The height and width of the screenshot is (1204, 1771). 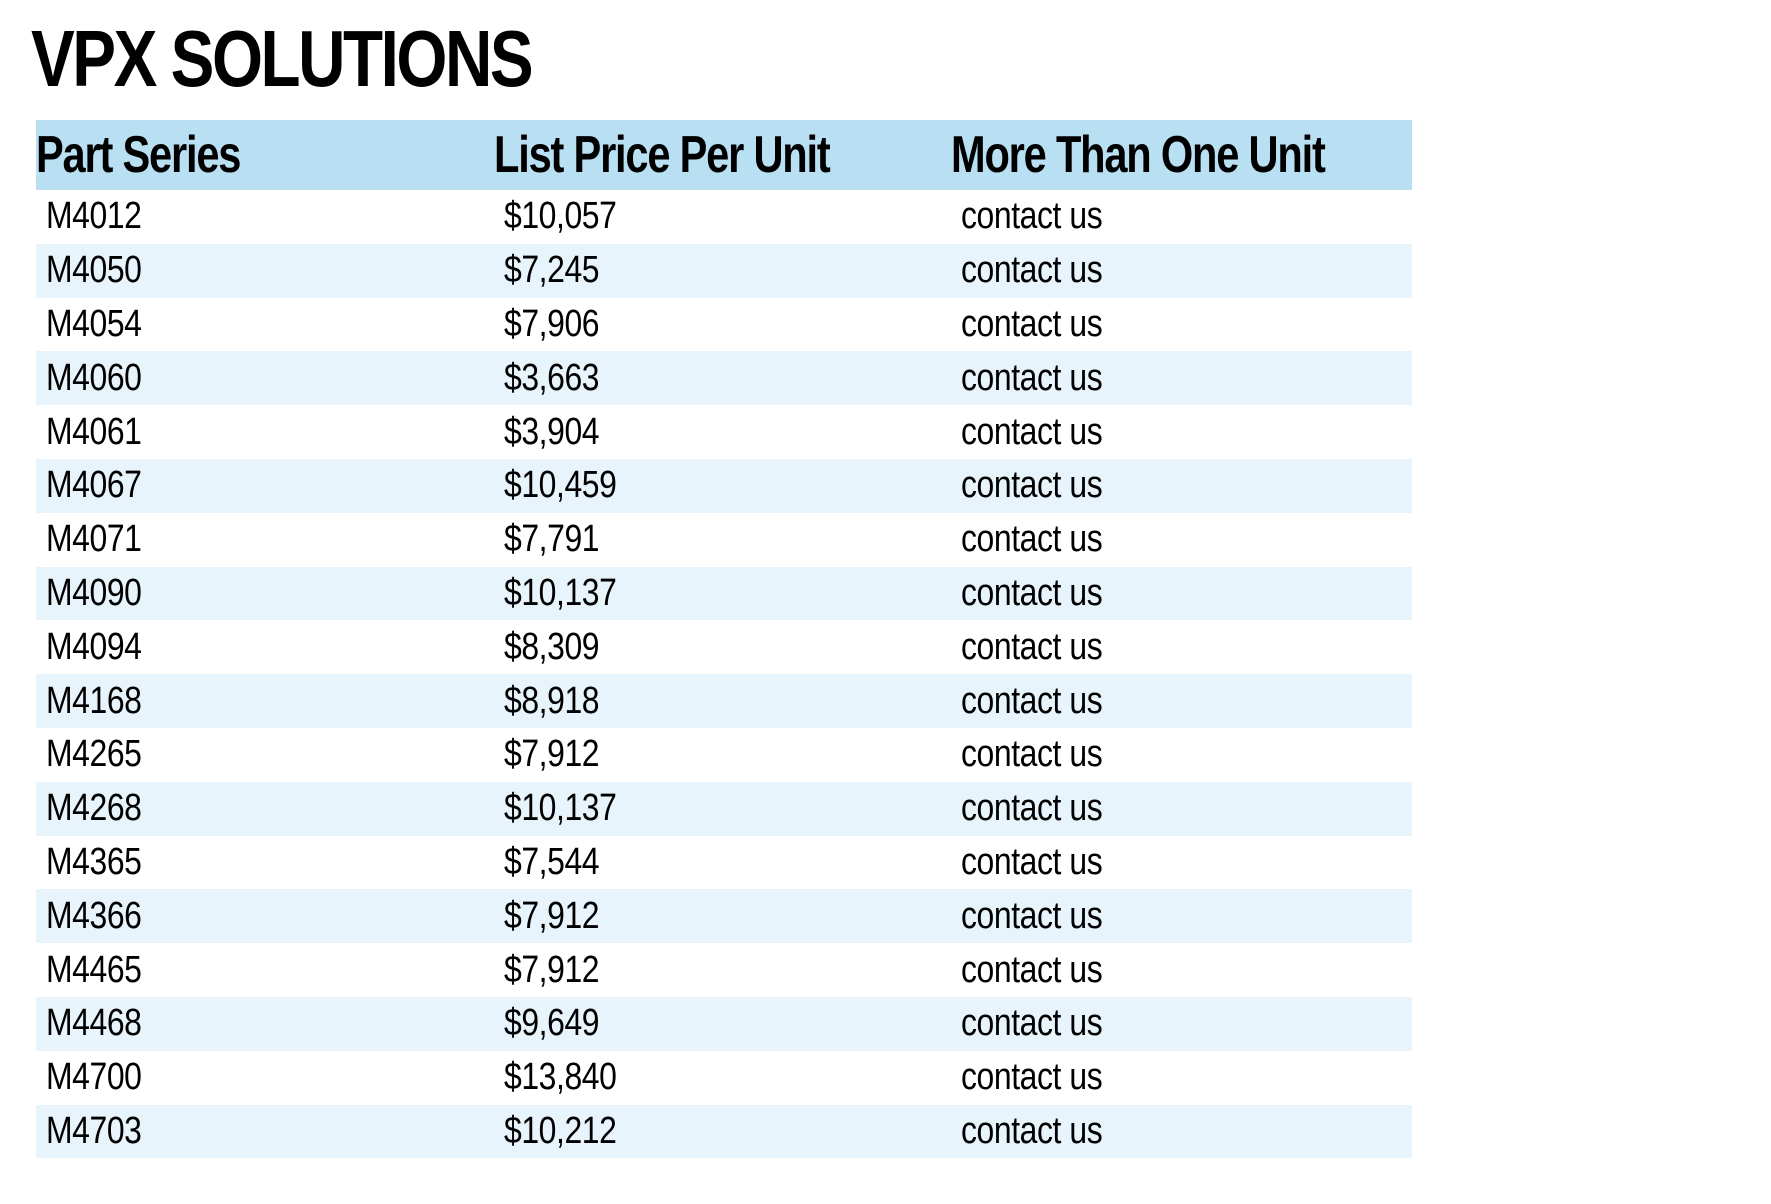 What do you see at coordinates (552, 539) in the screenshot?
I see `cell-text: $7,791` at bounding box center [552, 539].